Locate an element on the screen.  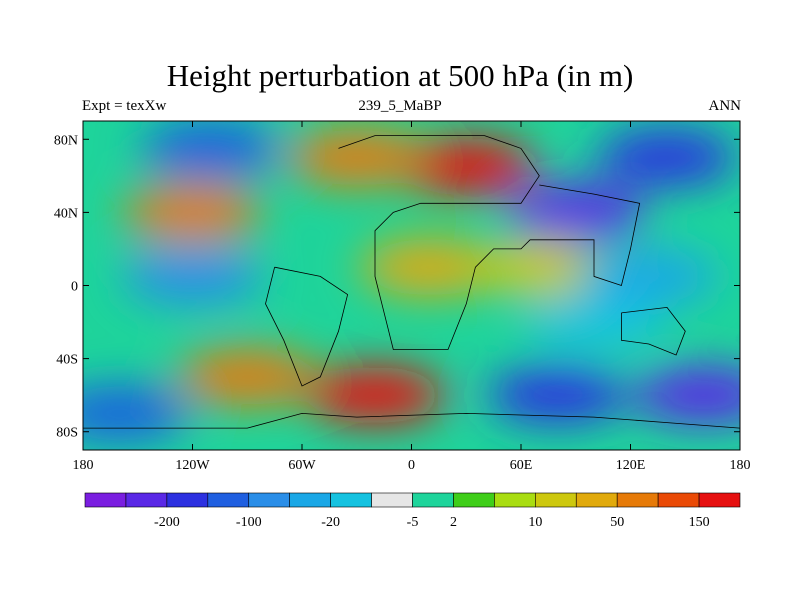
x-tick-label-1: 120W is located at coordinates (192, 465).